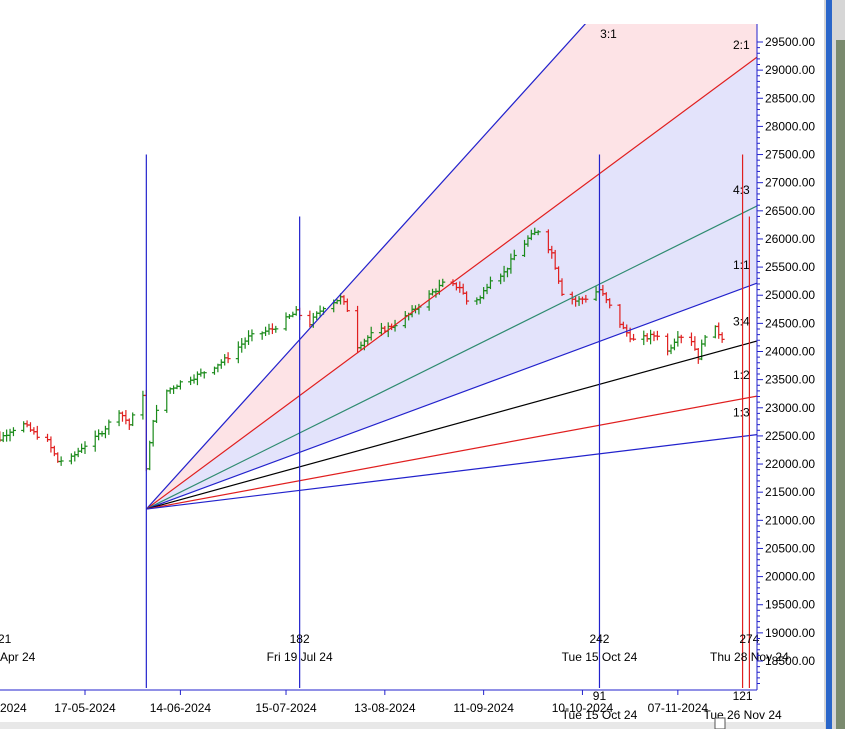 Image resolution: width=845 pixels, height=729 pixels. I want to click on left-marker-date-label: Apr 24, so click(18, 657).